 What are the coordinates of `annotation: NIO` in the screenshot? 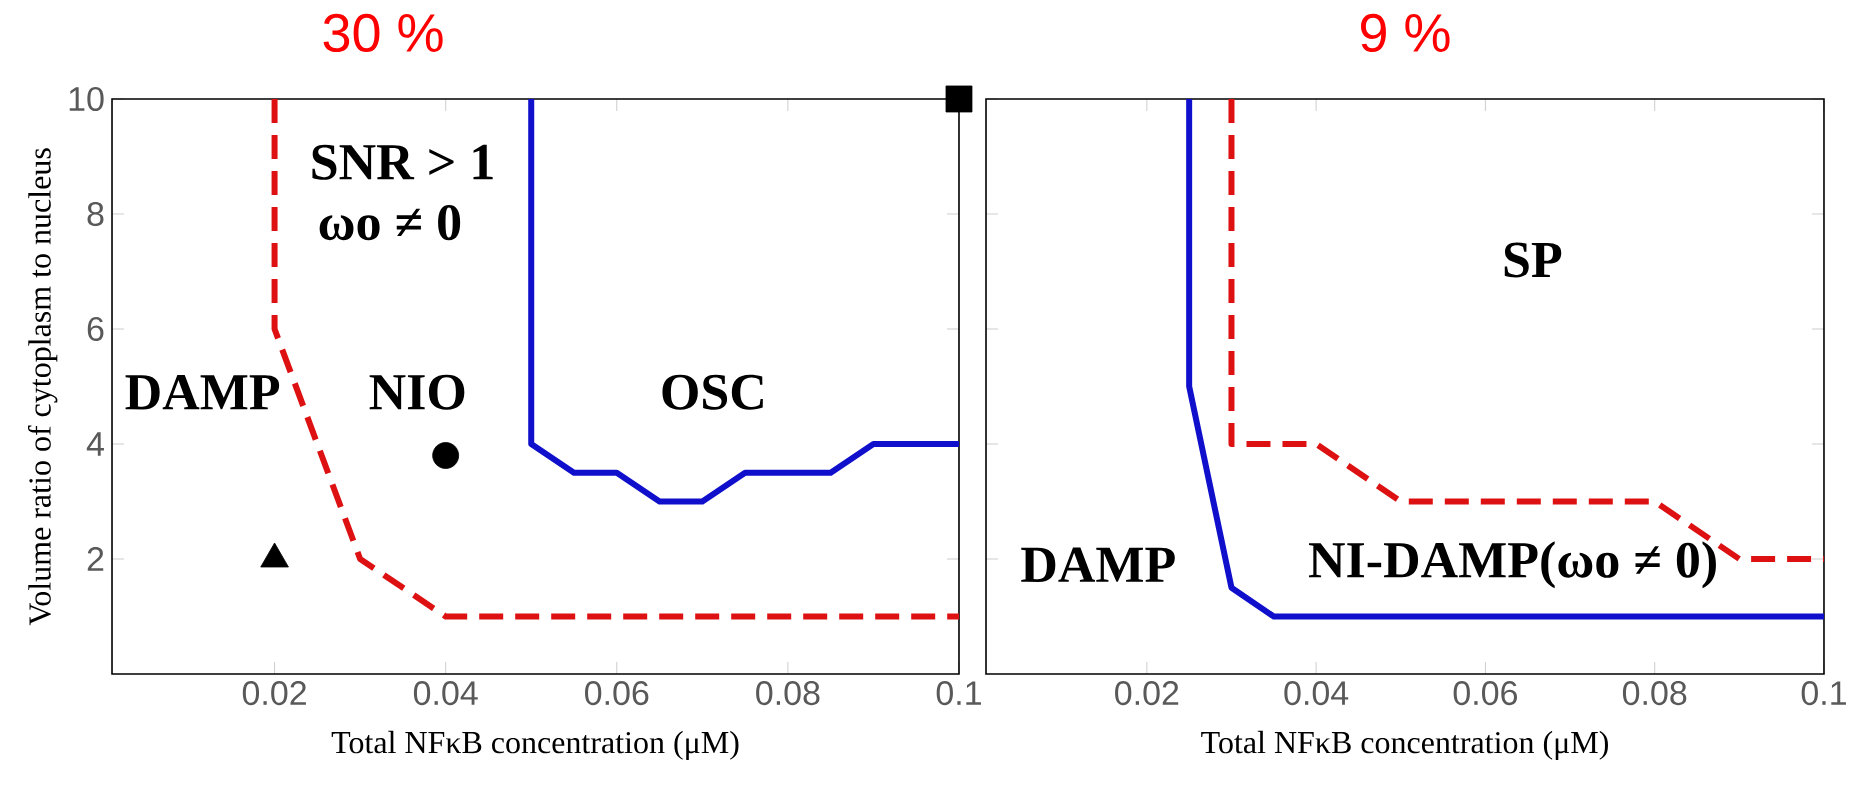 It's located at (417, 392).